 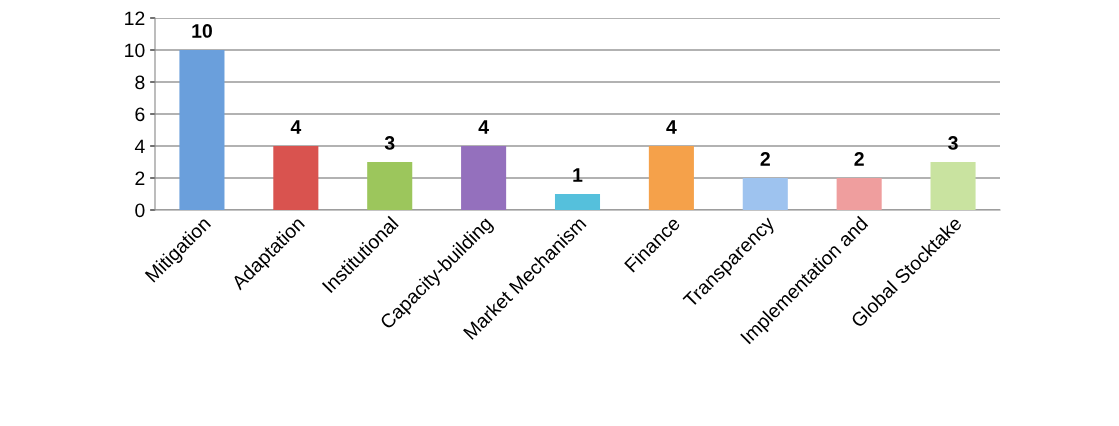 What do you see at coordinates (140, 82) in the screenshot?
I see `y-tick-label: 8` at bounding box center [140, 82].